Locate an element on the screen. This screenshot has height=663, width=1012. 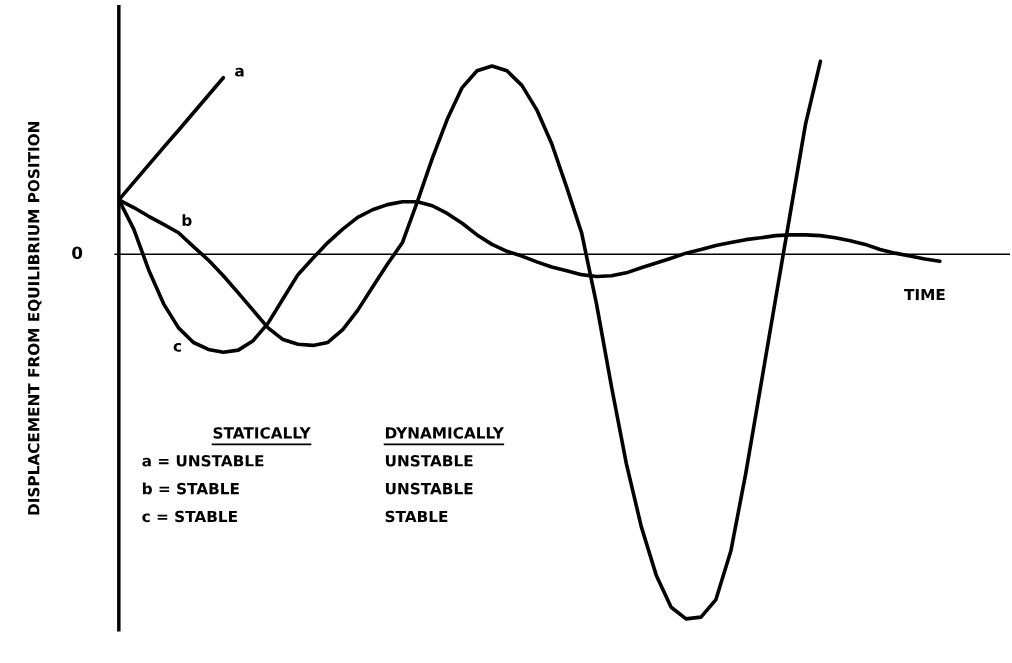
x-axis-title: TIME is located at coordinates (924, 294).